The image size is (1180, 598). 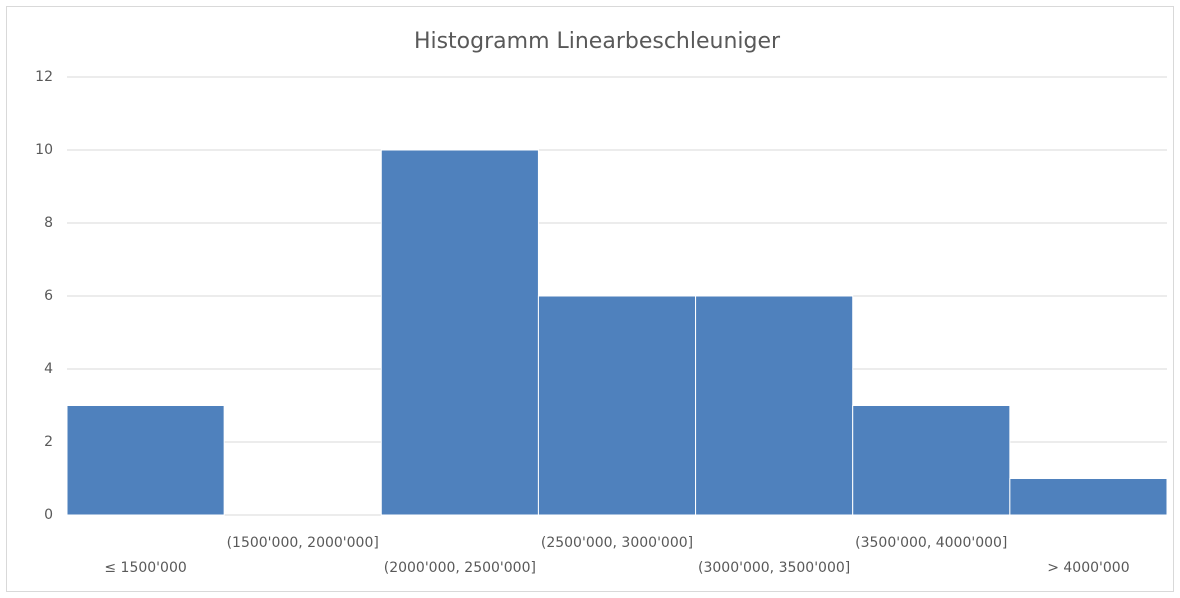 What do you see at coordinates (1088, 568) in the screenshot?
I see `x-tick-label: > 4000'000` at bounding box center [1088, 568].